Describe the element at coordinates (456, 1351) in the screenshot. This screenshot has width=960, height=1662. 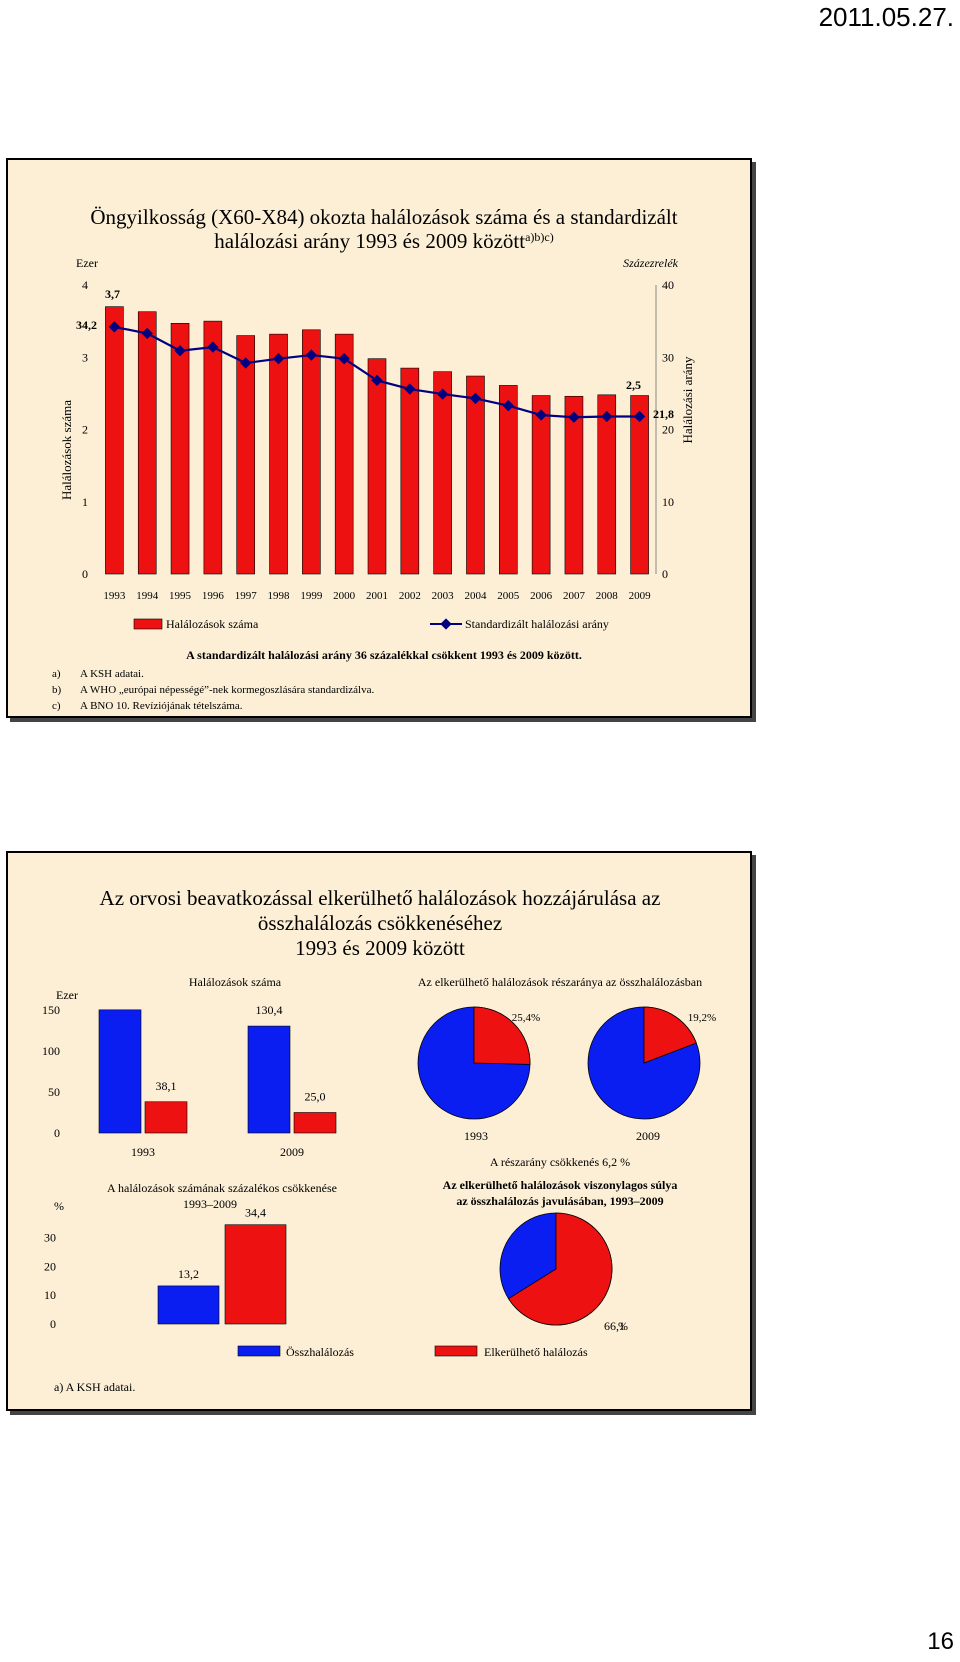
I see `legend-avoidable-swatch` at that location.